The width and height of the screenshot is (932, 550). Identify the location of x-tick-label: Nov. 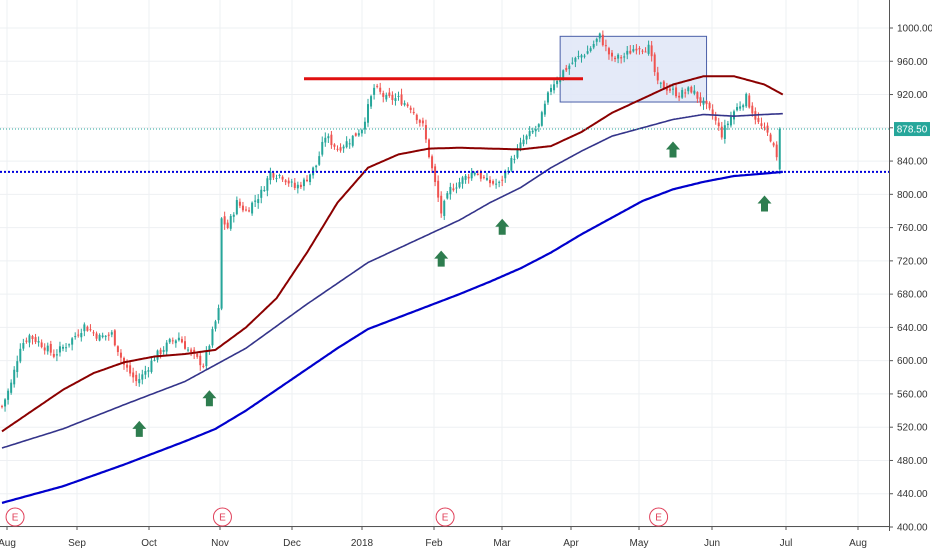
(220, 543).